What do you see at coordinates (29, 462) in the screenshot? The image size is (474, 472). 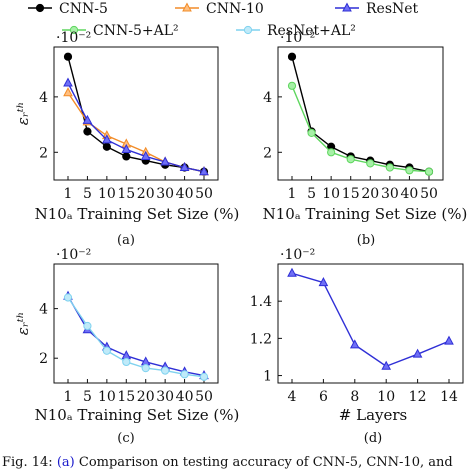 I see `caption-prefix: Fig. 14:` at bounding box center [29, 462].